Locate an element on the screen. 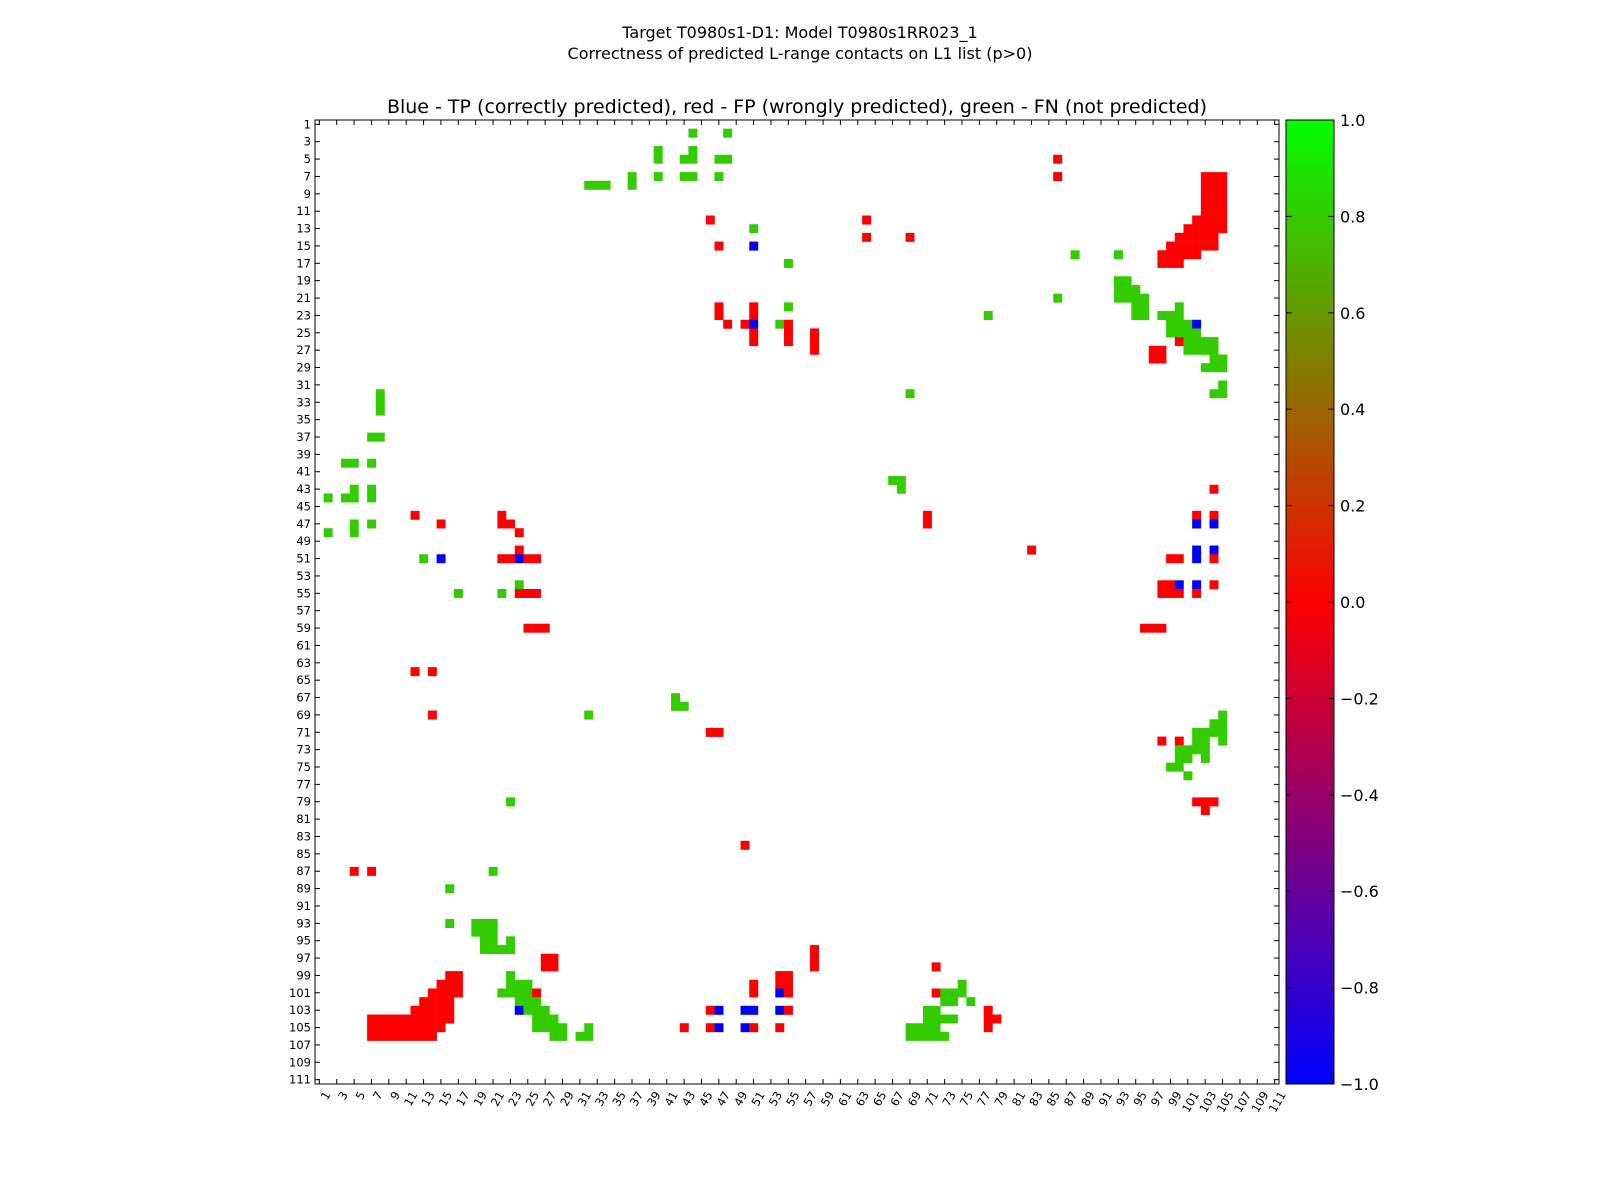 The image size is (1600, 1200). y-tick-label: 105 is located at coordinates (300, 1028).